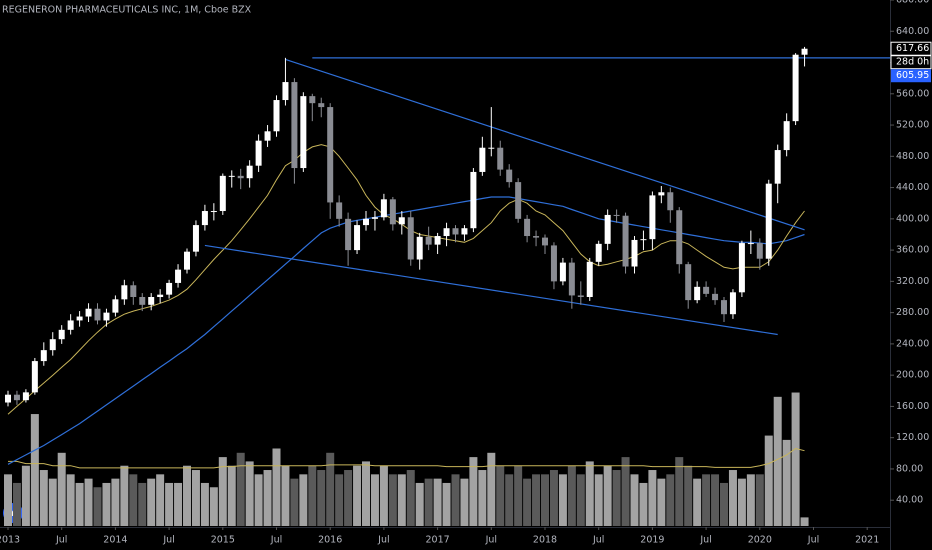  I want to click on last-price-label: 617.66, so click(912, 48).